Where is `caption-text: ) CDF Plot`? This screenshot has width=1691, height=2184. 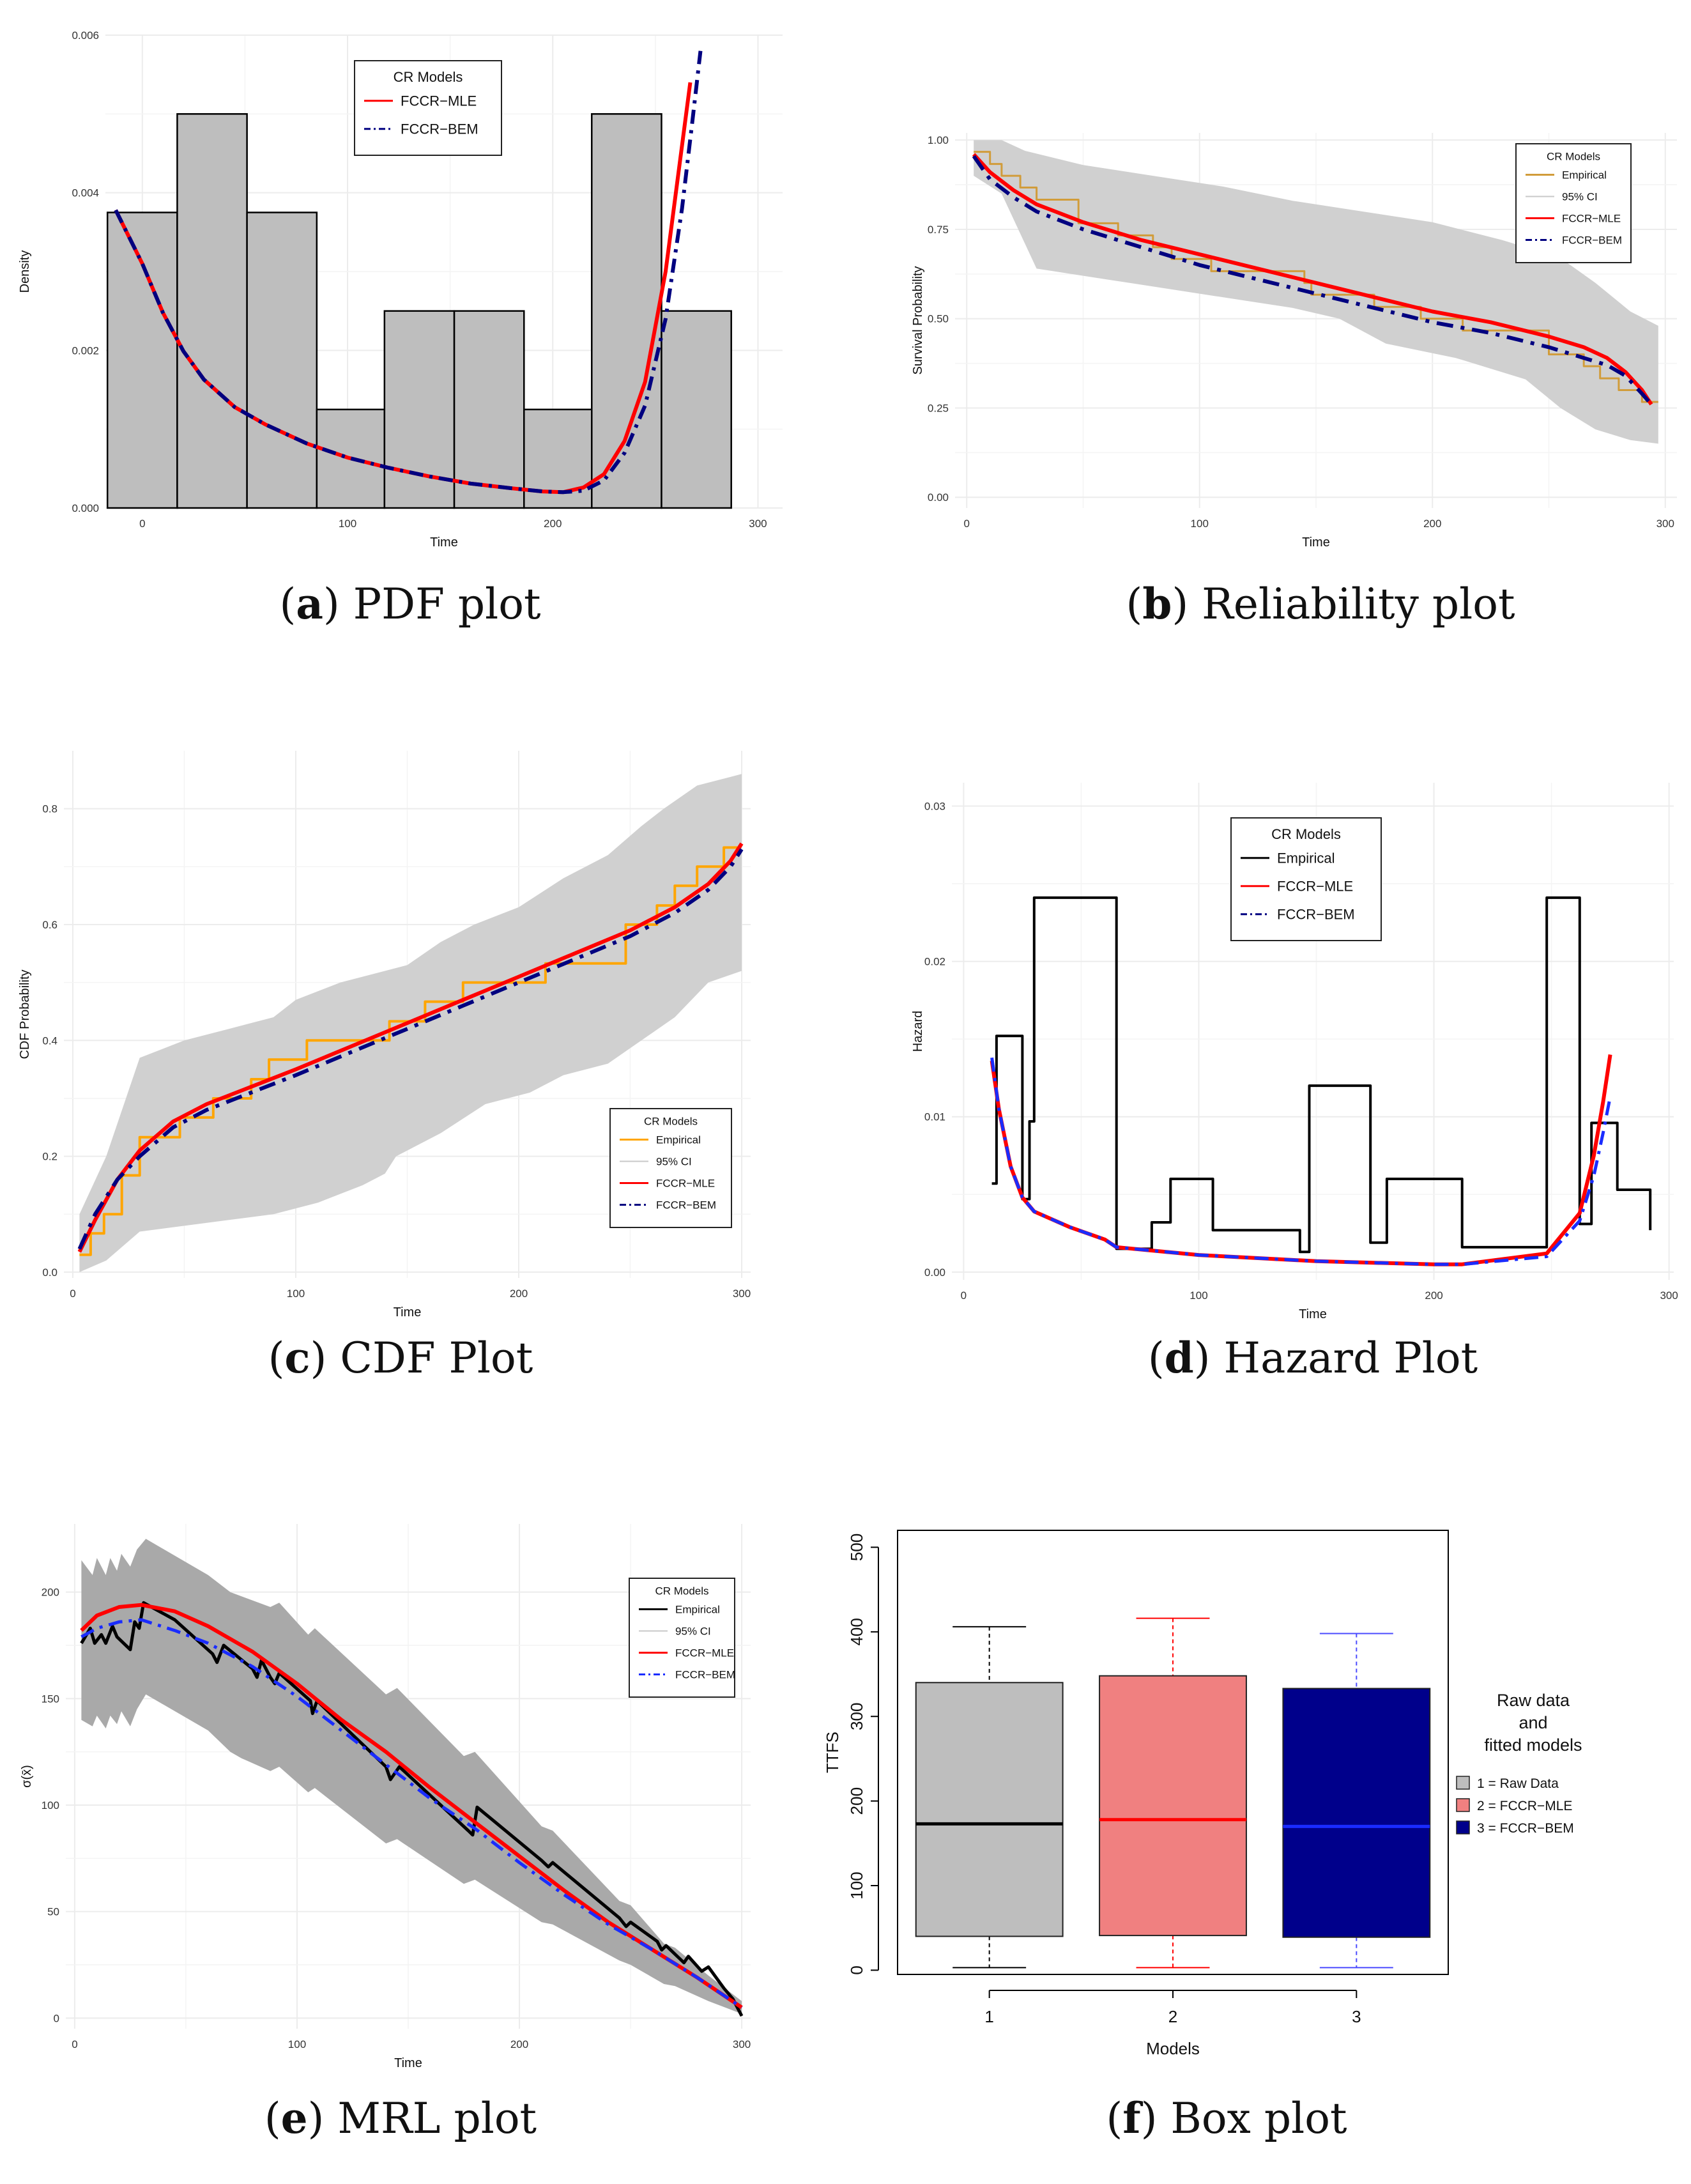
caption-text: ) CDF Plot is located at coordinates (421, 1358).